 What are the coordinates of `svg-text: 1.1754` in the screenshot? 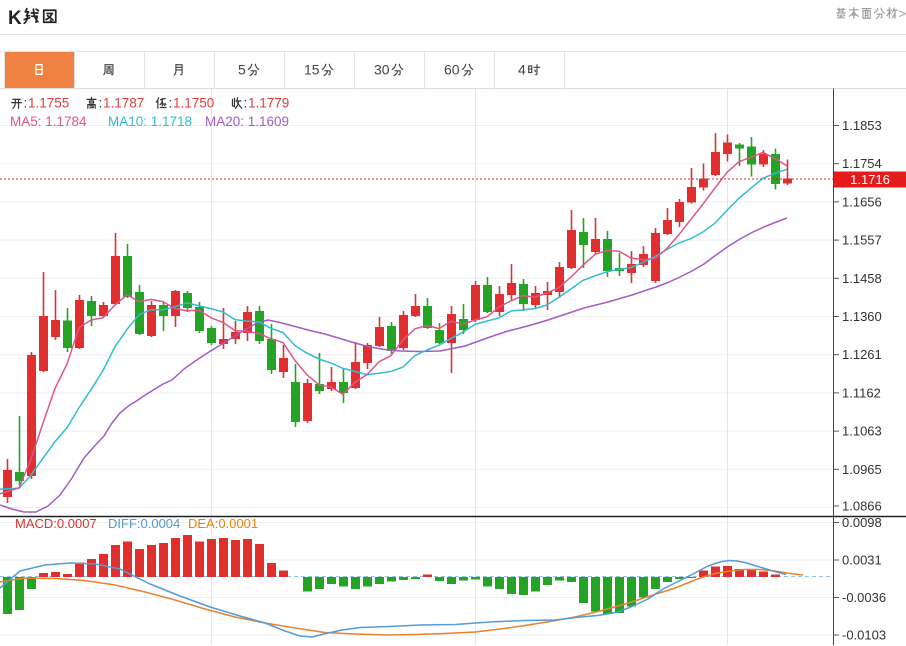 It's located at (862, 163).